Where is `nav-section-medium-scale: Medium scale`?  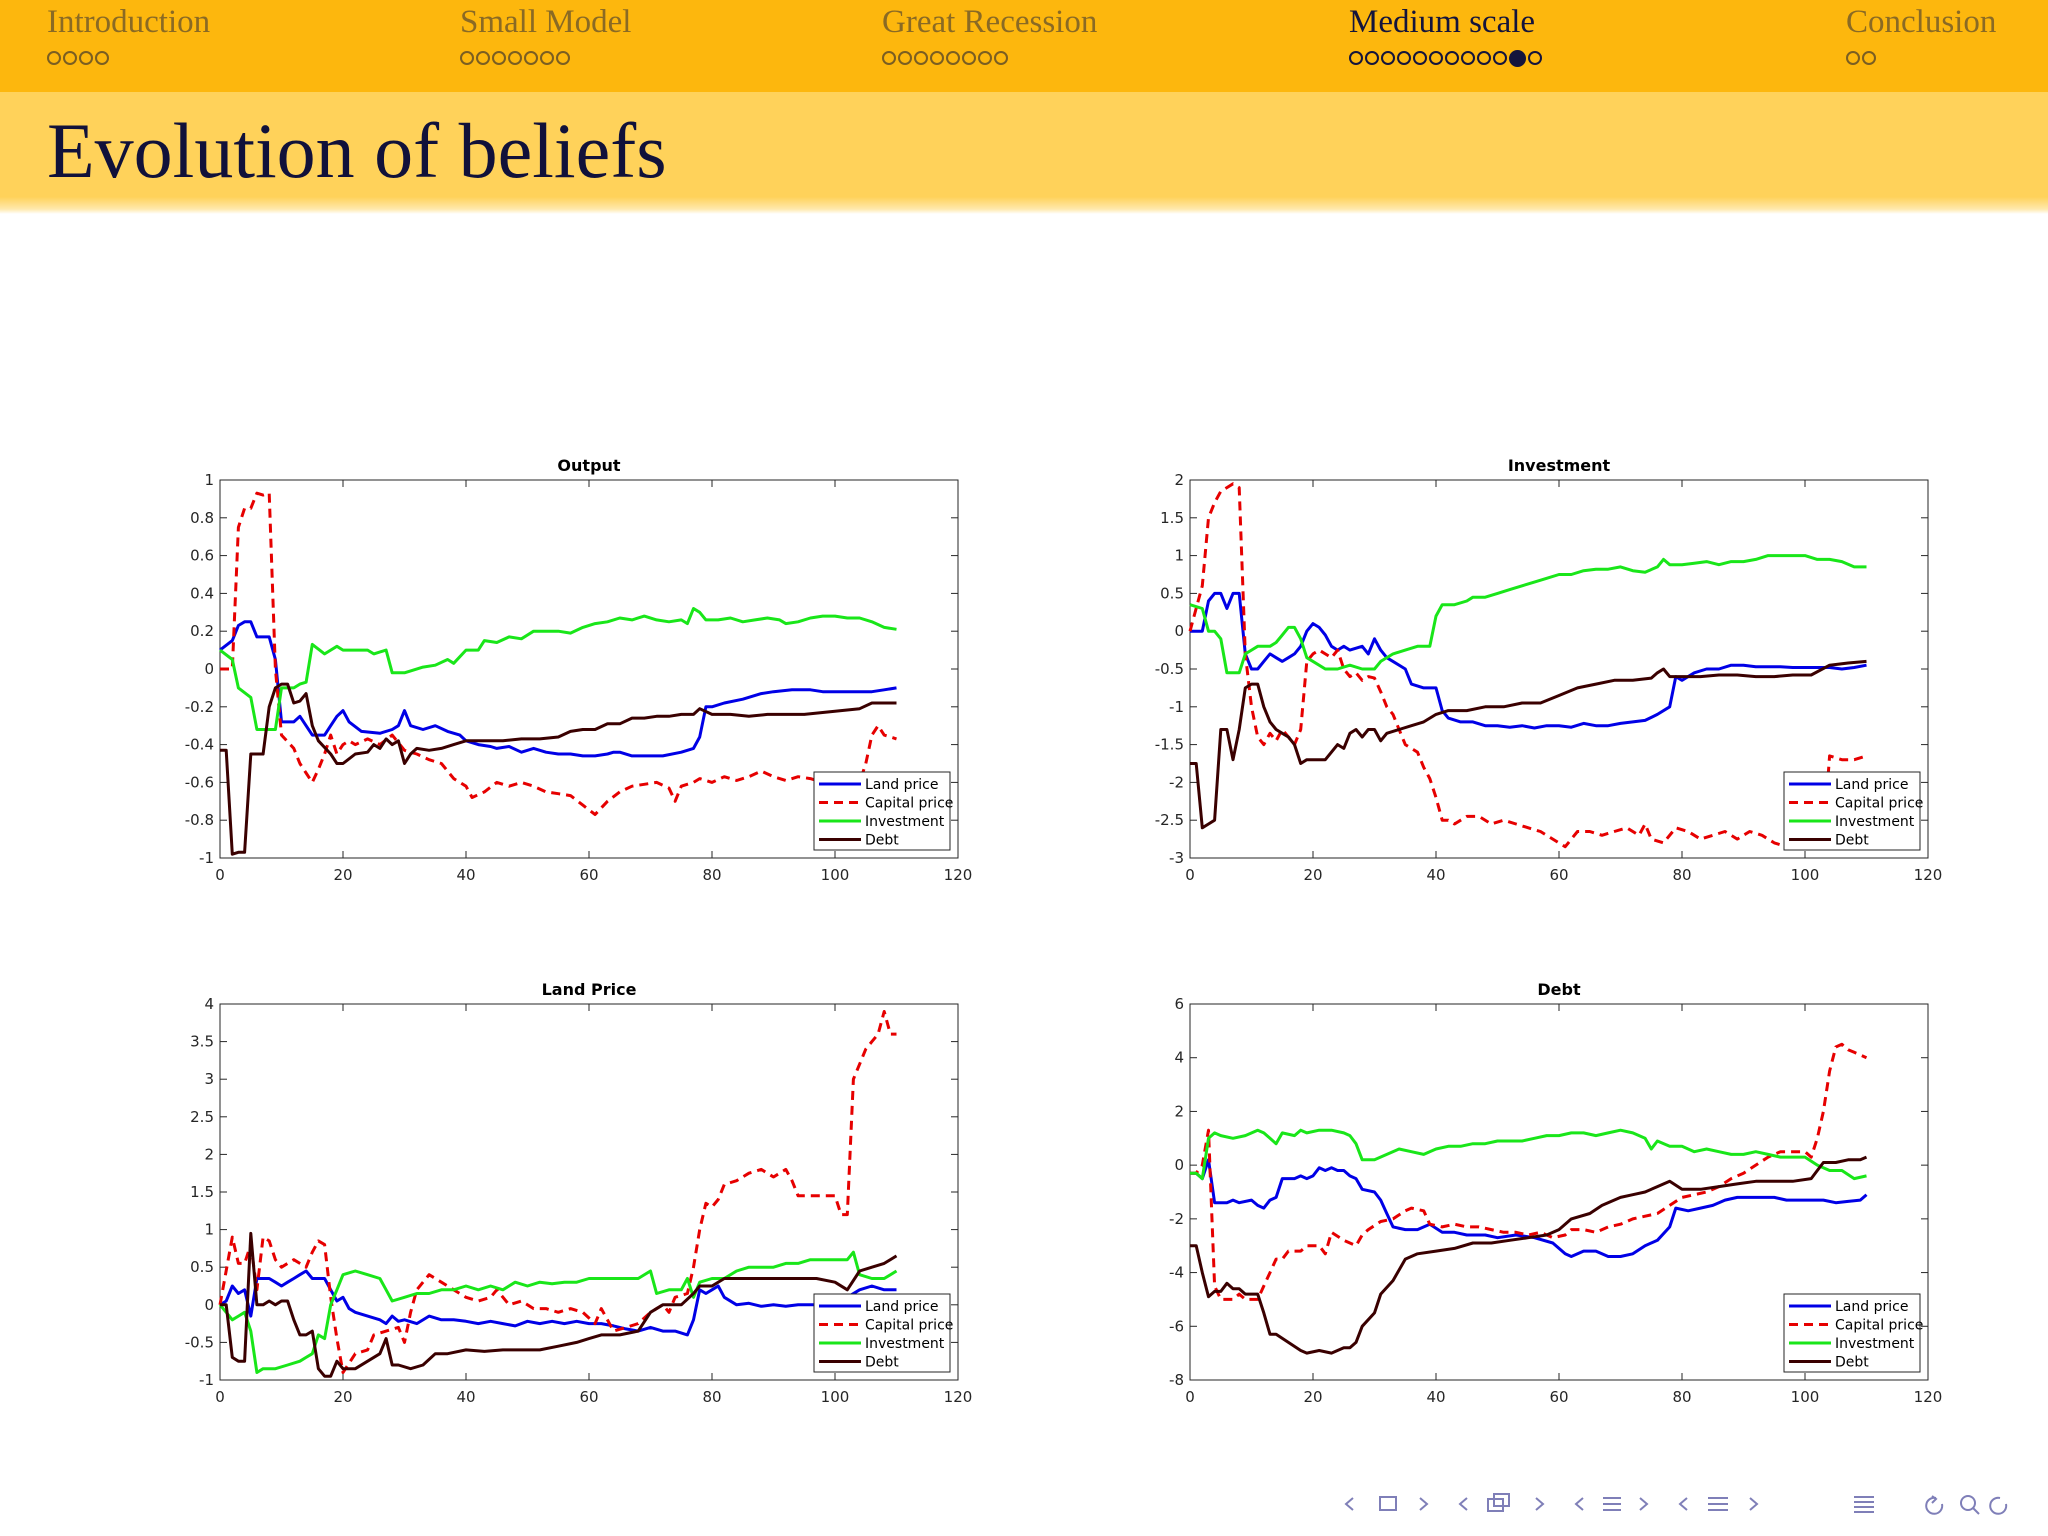 nav-section-medium-scale: Medium scale is located at coordinates (1446, 46).